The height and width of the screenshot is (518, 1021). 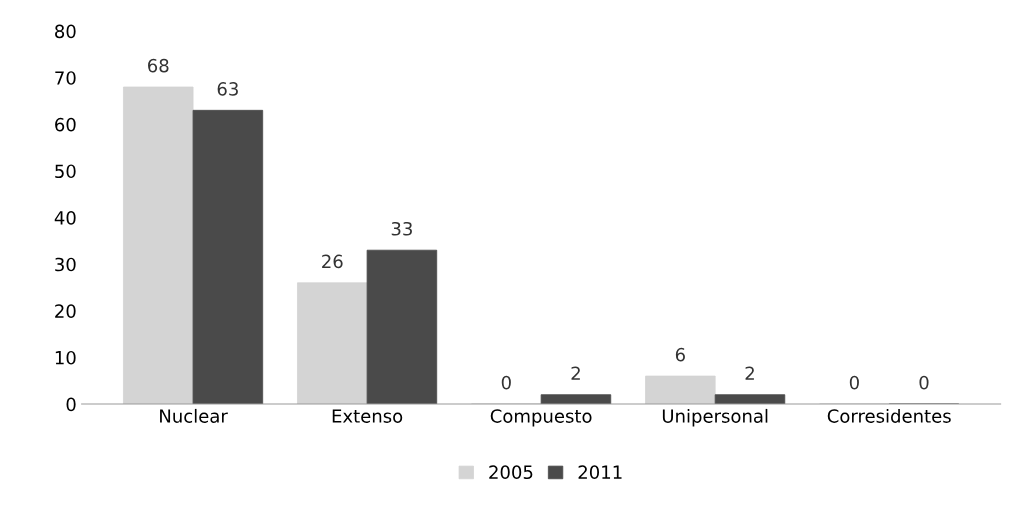 I want to click on x-tick-label: Unipersonal, so click(x=715, y=417).